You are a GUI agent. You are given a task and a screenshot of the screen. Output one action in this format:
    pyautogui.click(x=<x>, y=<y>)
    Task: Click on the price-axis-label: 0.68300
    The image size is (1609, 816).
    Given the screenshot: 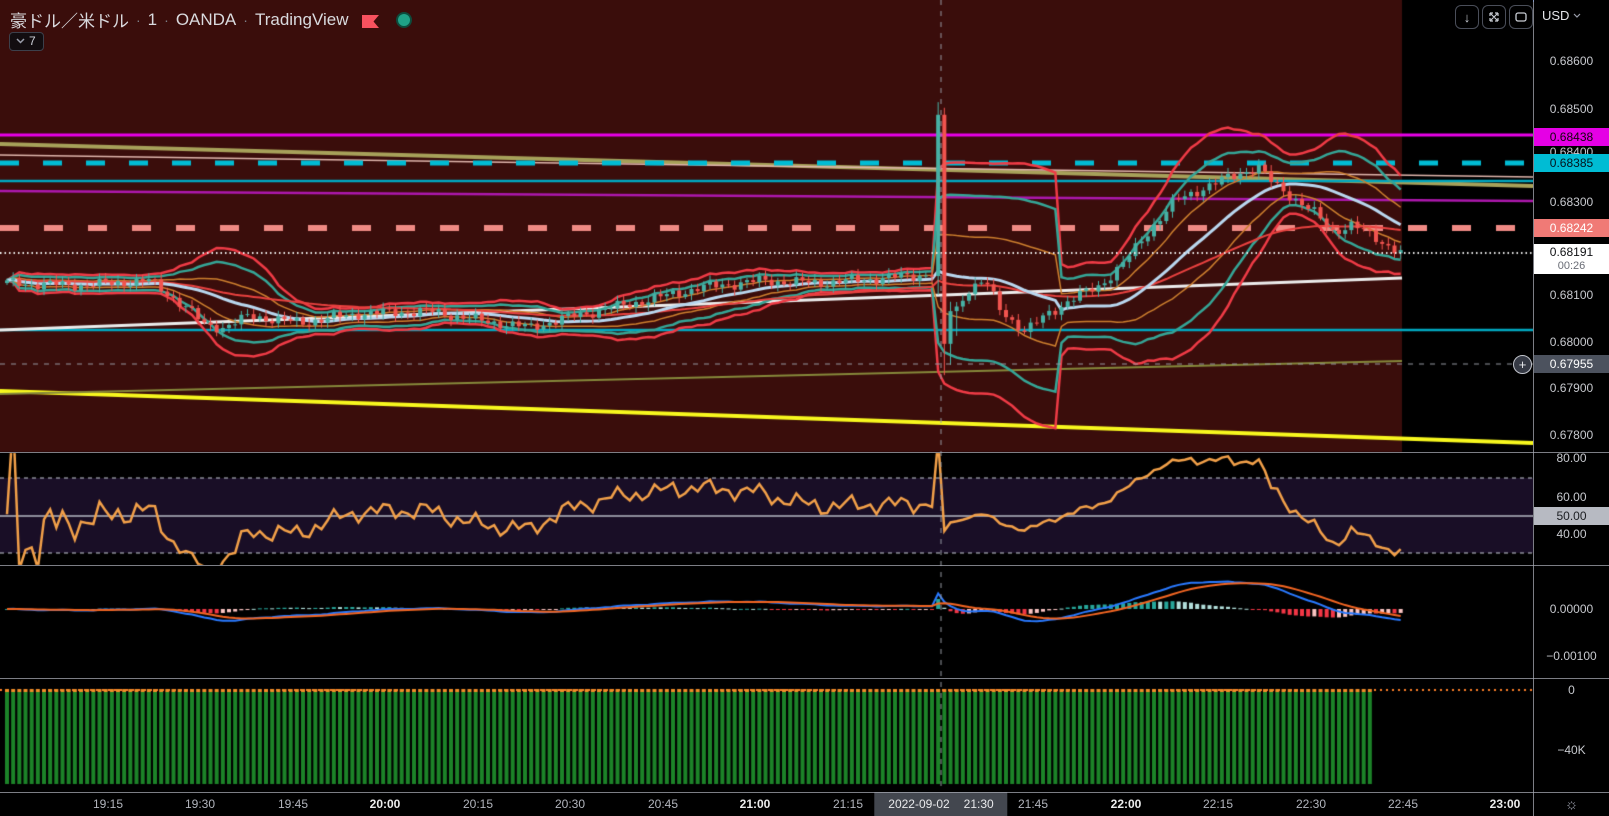 What is the action you would take?
    pyautogui.click(x=1571, y=202)
    